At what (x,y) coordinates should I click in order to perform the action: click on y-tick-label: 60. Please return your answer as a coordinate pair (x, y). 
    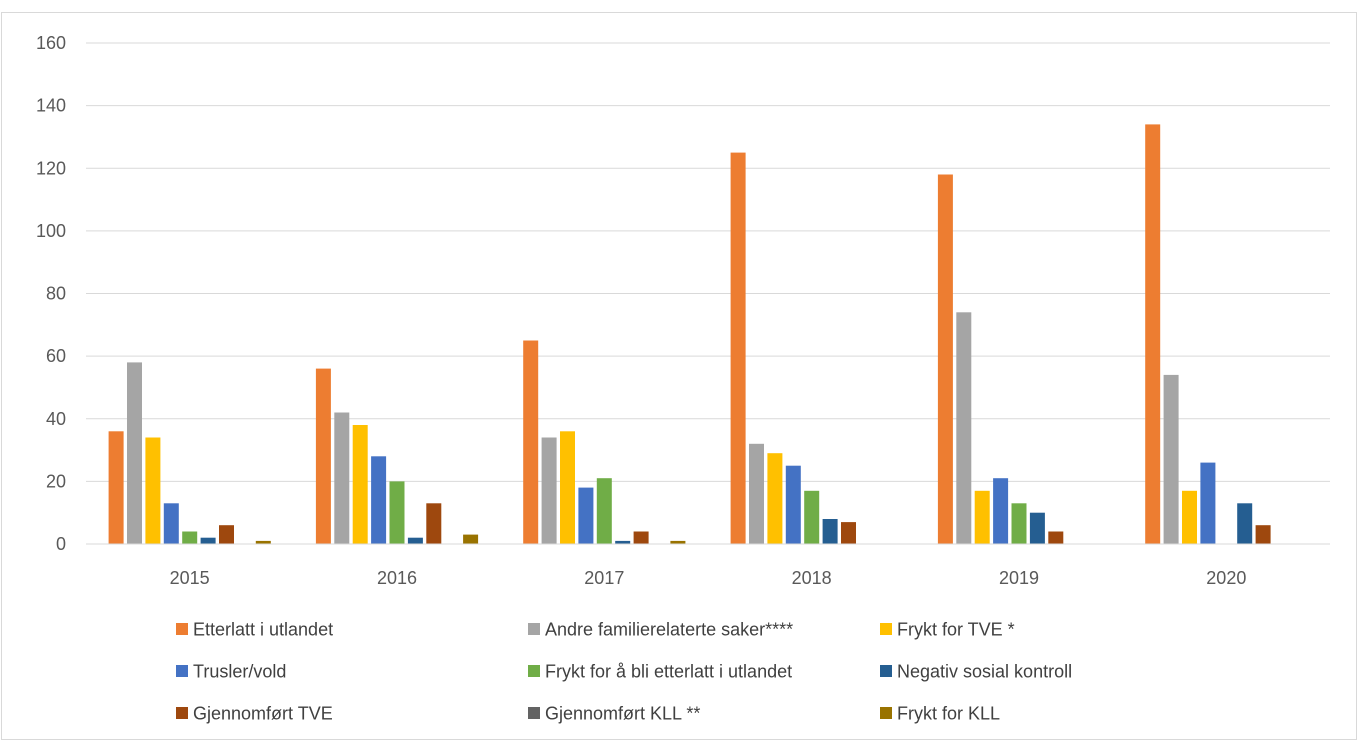
    Looking at the image, I should click on (56, 356).